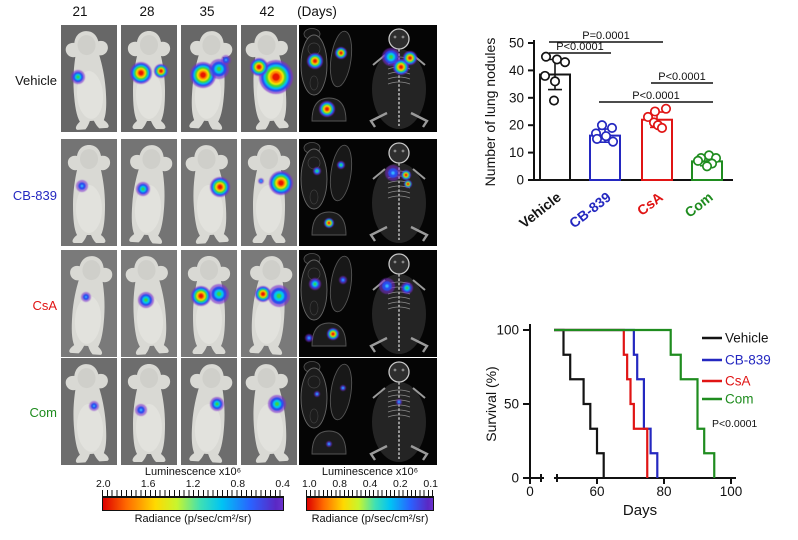 The image size is (798, 540). Describe the element at coordinates (663, 491) in the screenshot. I see `svg-text: 80` at that location.